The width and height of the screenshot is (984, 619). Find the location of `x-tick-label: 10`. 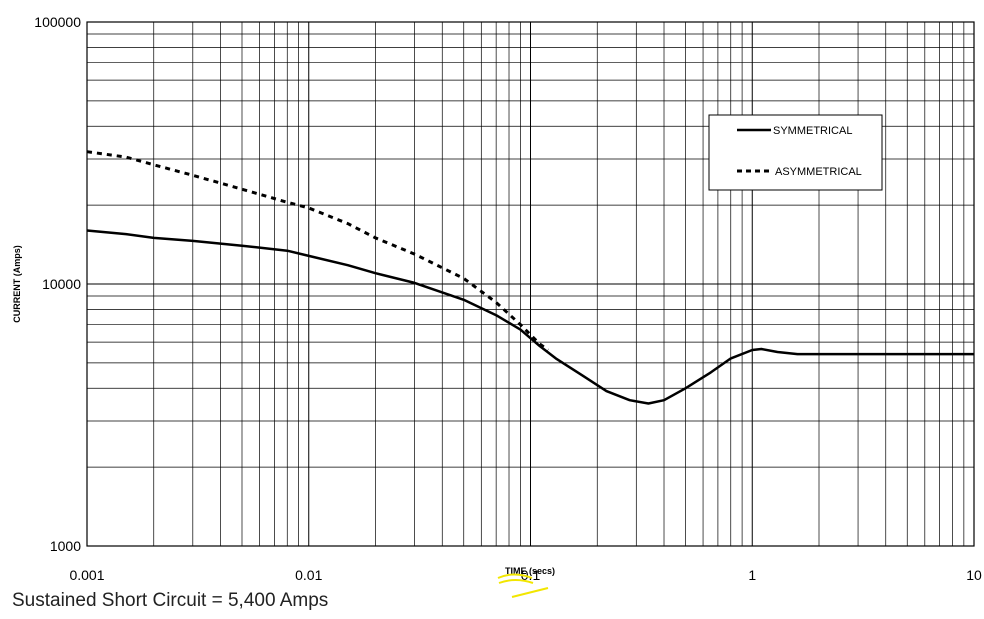

x-tick-label: 10 is located at coordinates (974, 575).